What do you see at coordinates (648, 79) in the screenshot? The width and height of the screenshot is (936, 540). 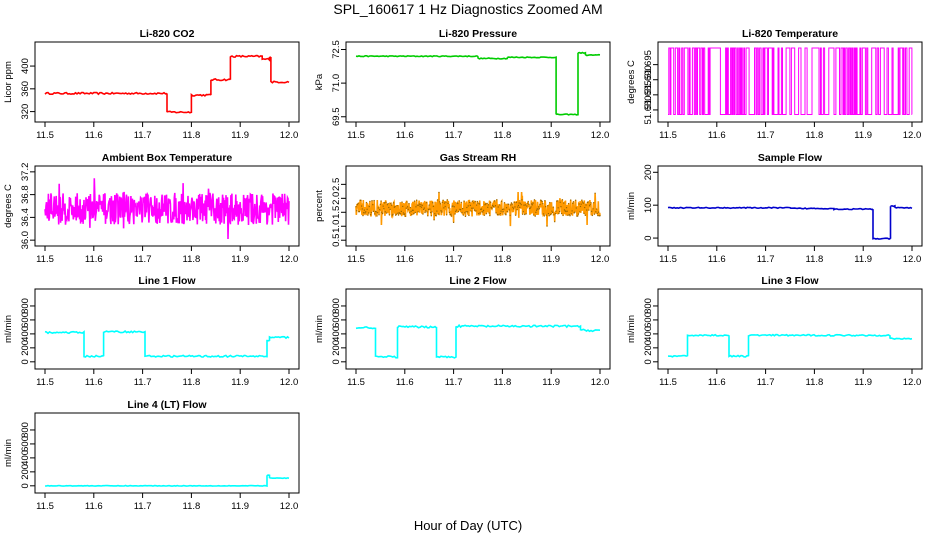 I see `y-tick-label: 51.690` at bounding box center [648, 79].